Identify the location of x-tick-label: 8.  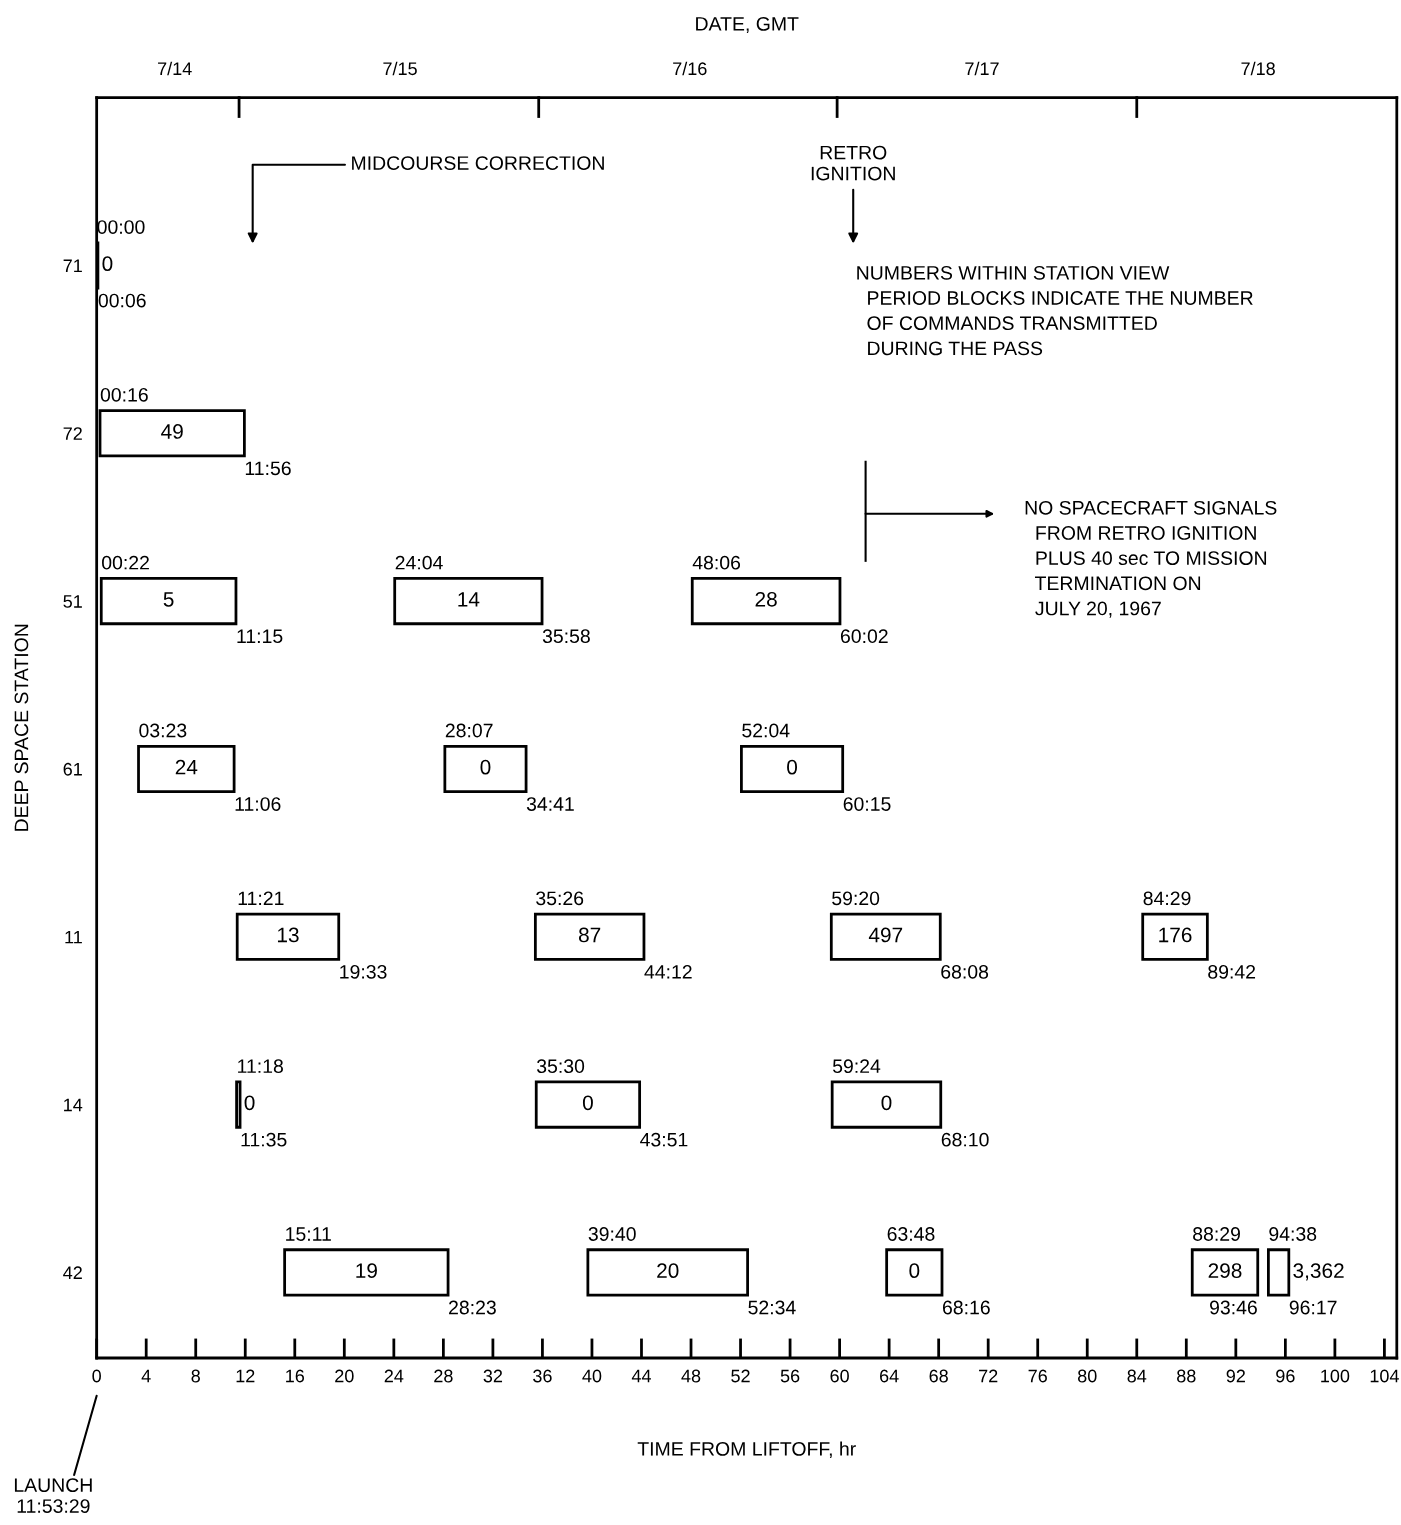
(195, 1376).